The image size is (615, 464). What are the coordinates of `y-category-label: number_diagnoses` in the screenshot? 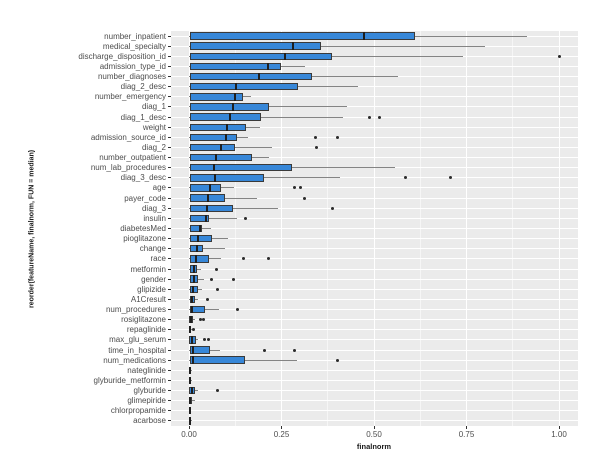 It's located at (131, 77).